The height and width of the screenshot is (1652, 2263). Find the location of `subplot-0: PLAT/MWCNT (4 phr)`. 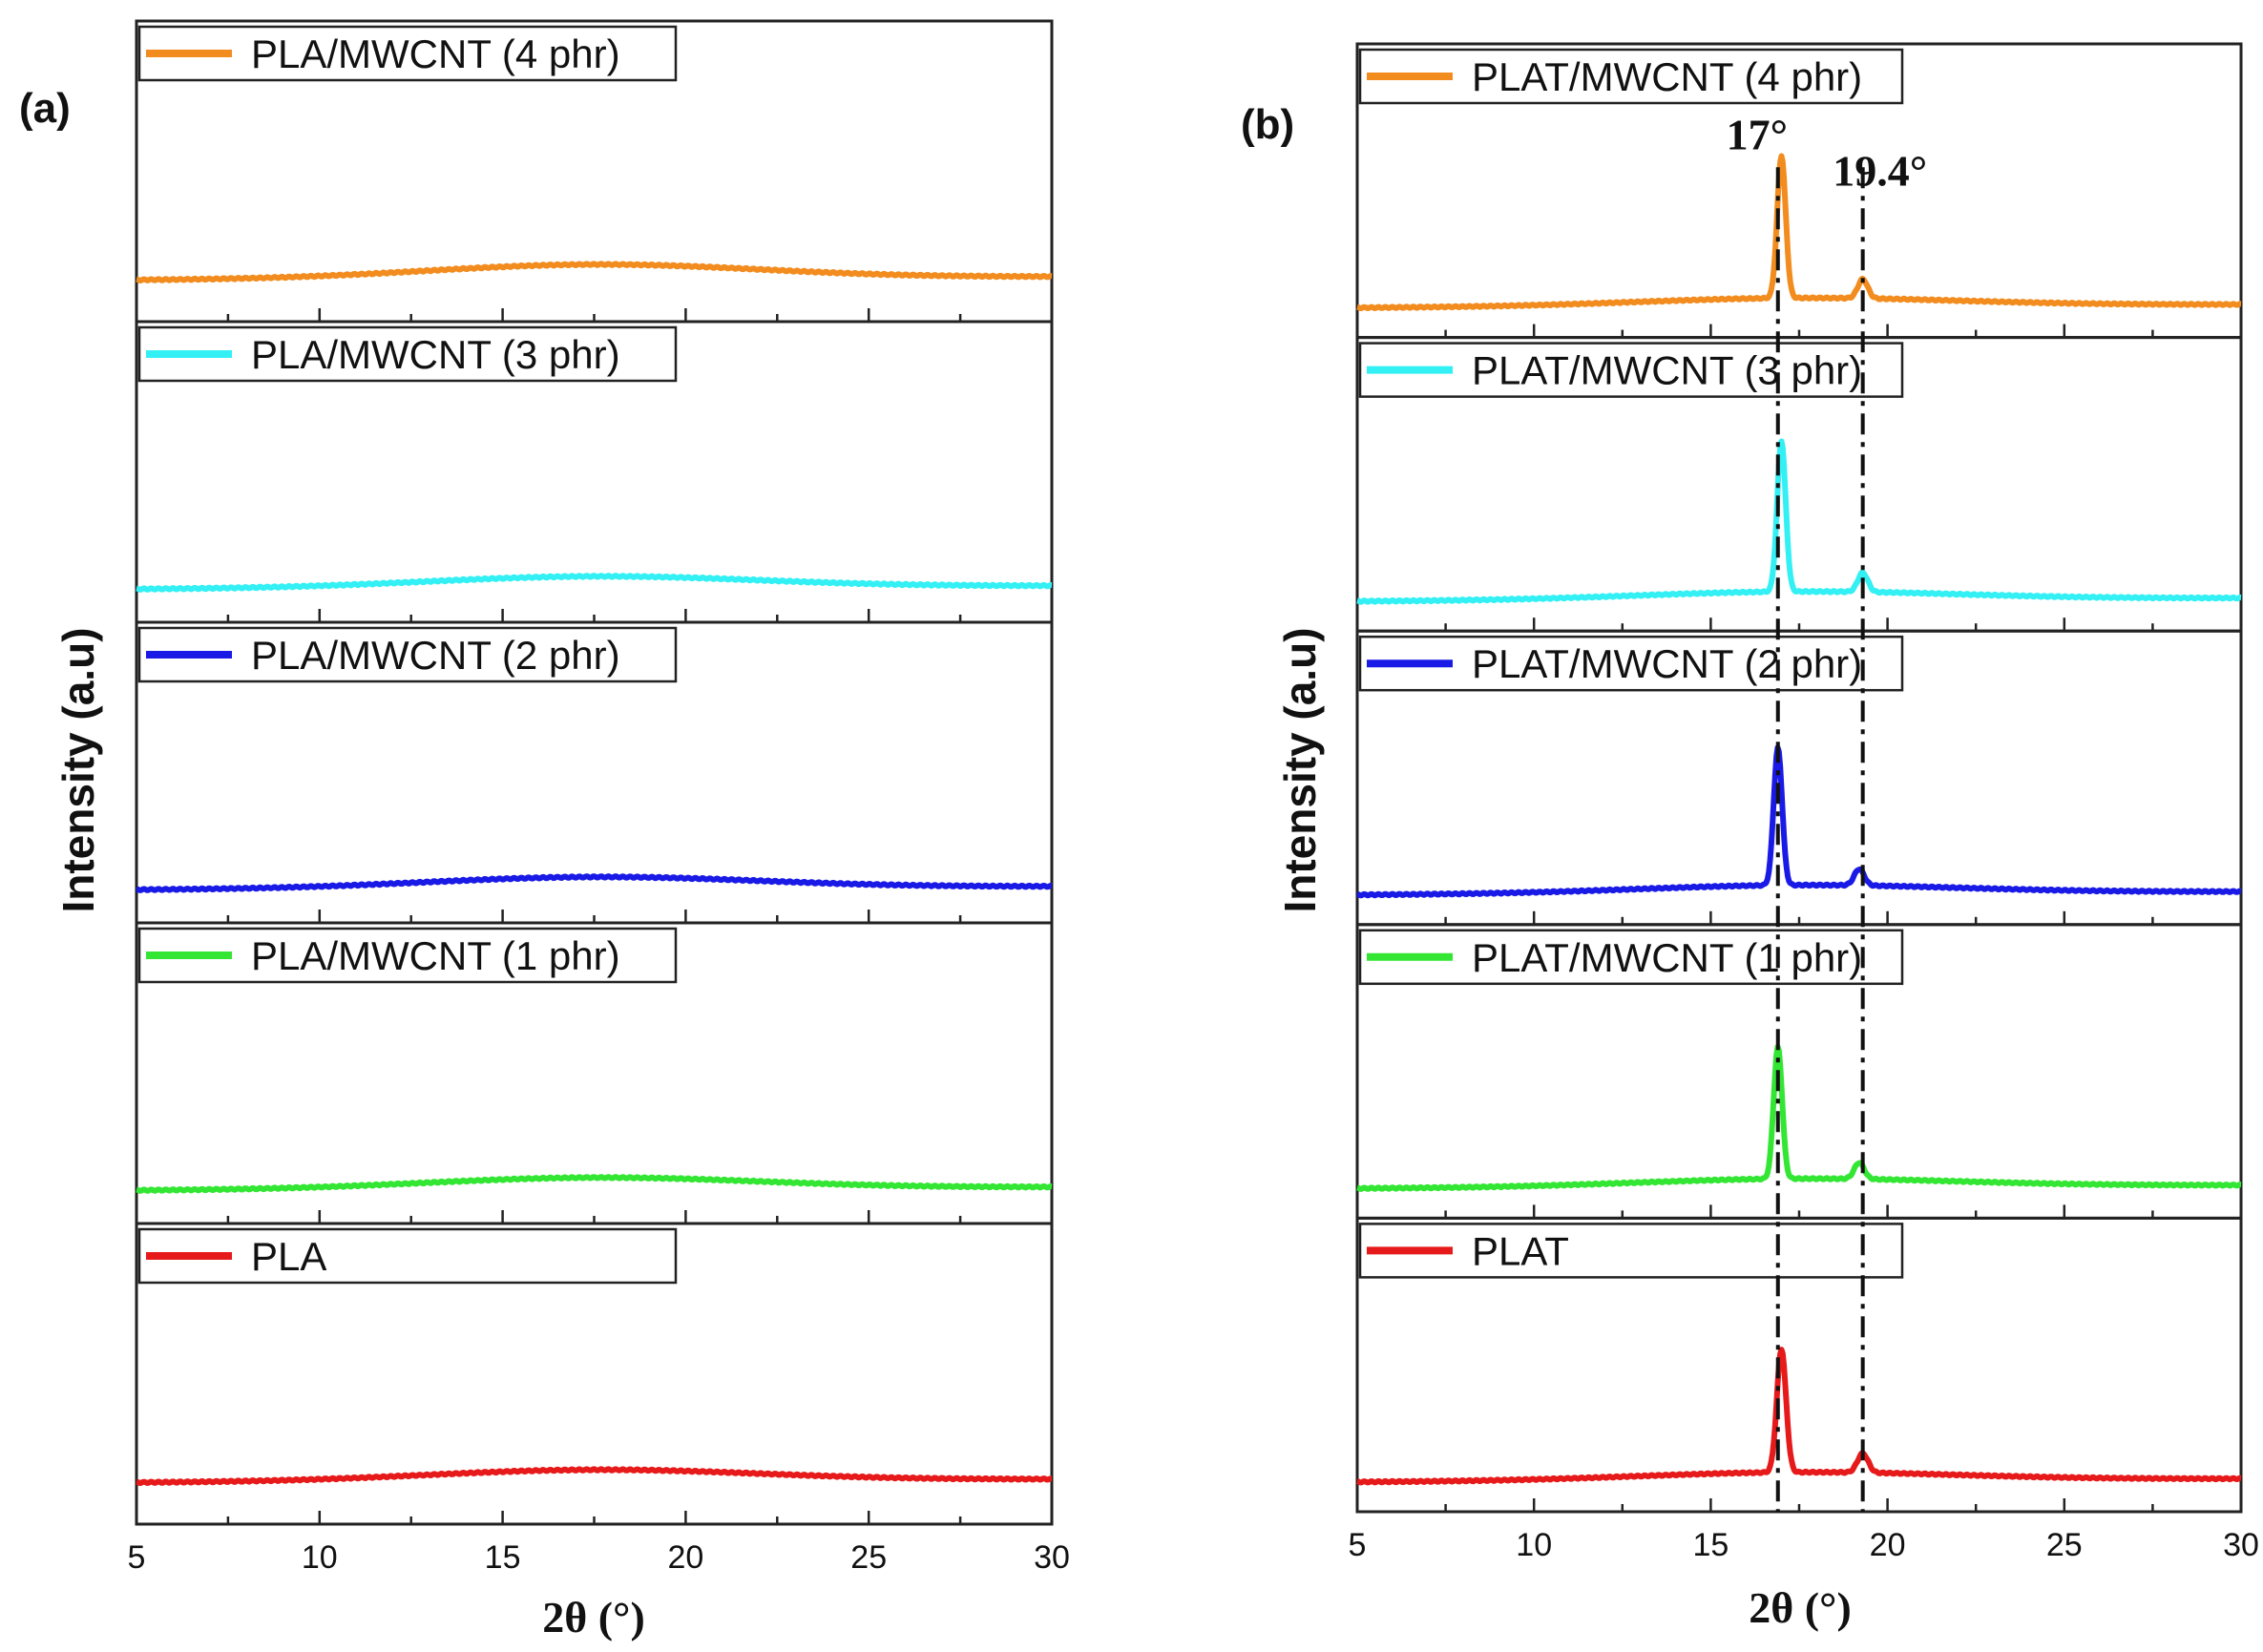

subplot-0: PLAT/MWCNT (4 phr) is located at coordinates (1799, 191).